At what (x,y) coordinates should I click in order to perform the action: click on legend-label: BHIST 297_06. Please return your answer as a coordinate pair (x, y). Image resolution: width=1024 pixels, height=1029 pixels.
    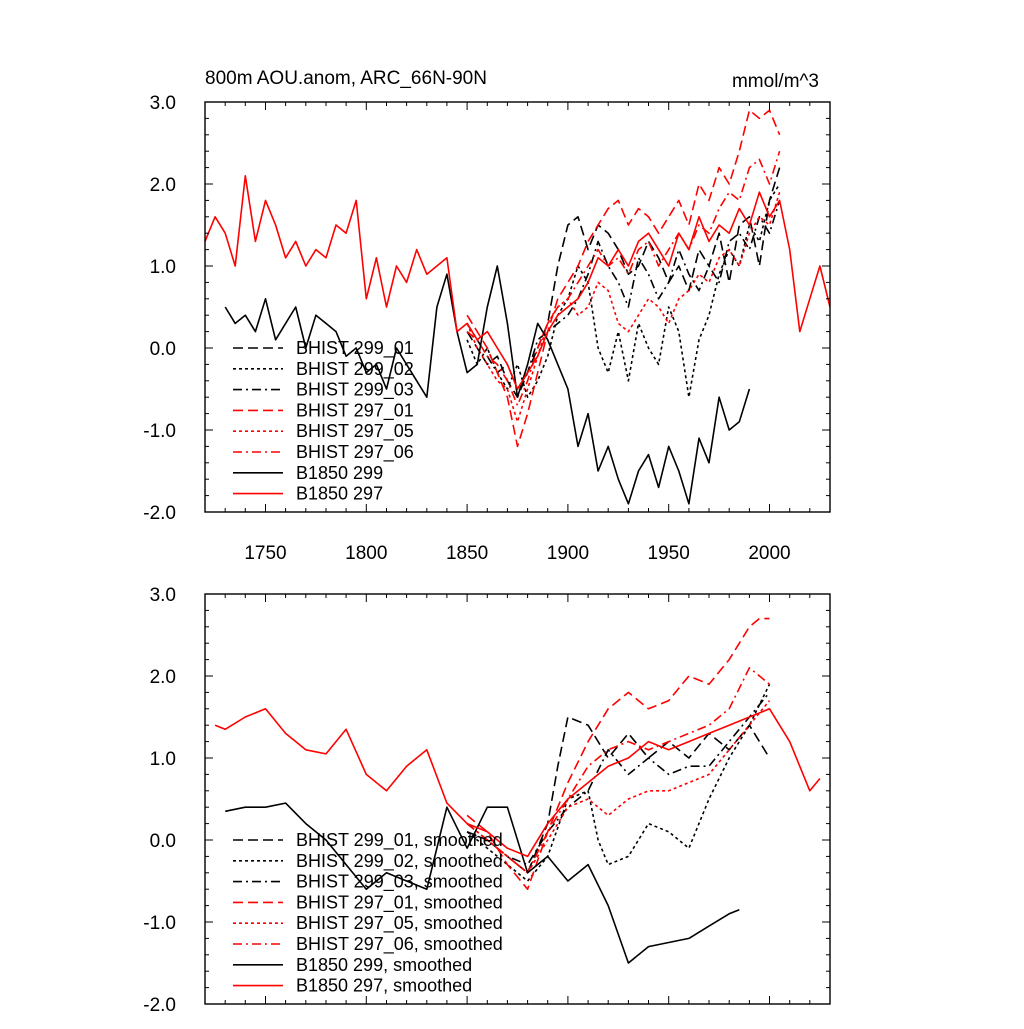
    Looking at the image, I should click on (355, 452).